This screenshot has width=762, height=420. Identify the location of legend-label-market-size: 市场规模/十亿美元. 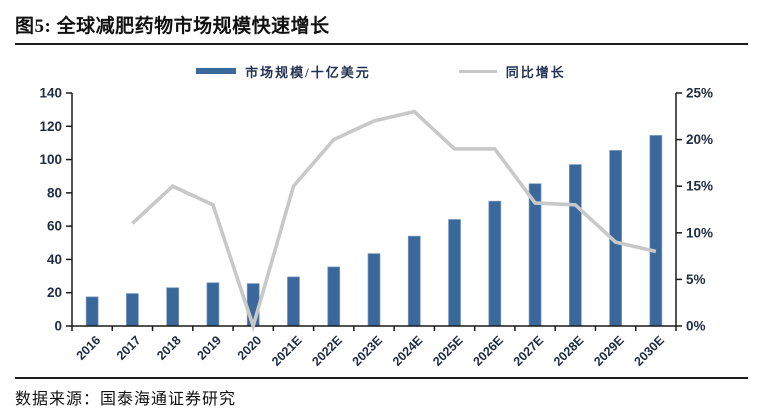
(308, 72).